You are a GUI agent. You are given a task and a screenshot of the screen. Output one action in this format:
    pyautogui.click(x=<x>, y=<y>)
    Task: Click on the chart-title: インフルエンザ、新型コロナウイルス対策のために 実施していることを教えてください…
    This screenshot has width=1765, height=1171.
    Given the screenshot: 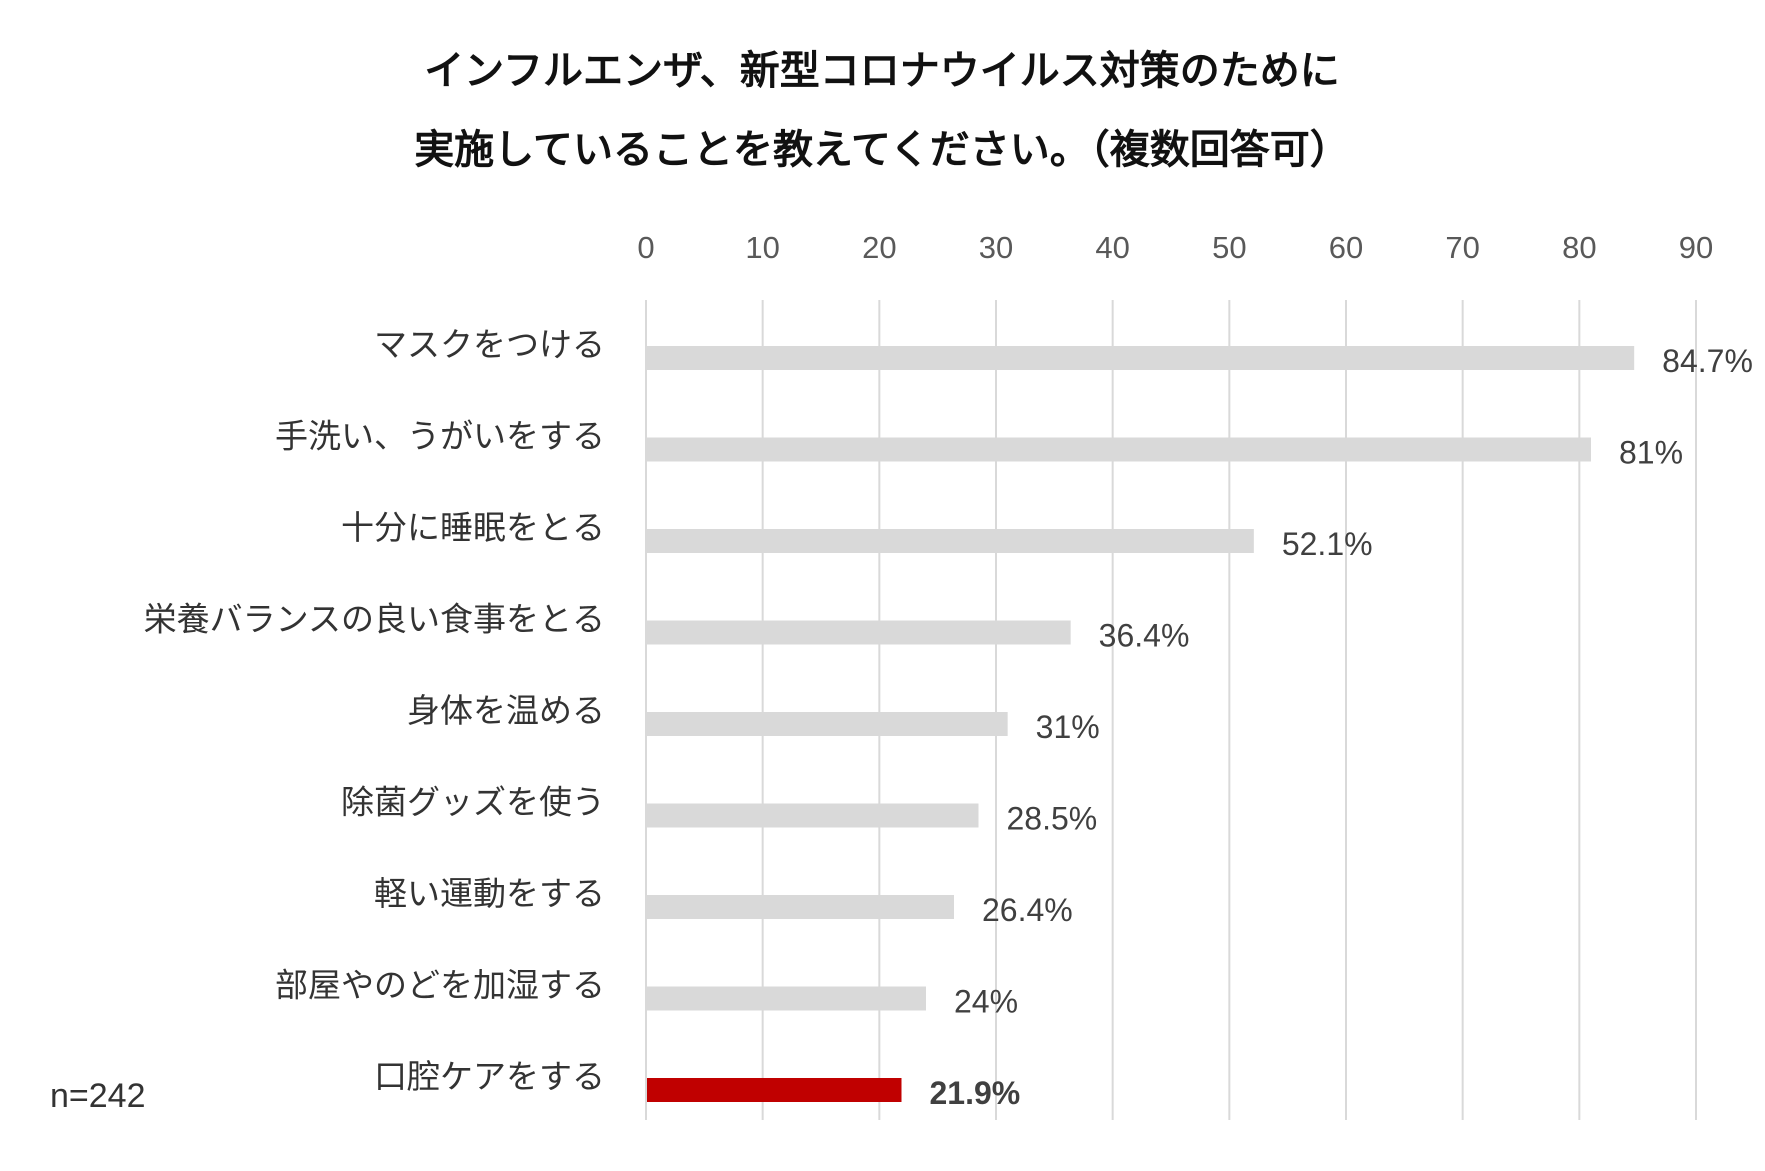 What is the action you would take?
    pyautogui.click(x=882, y=110)
    